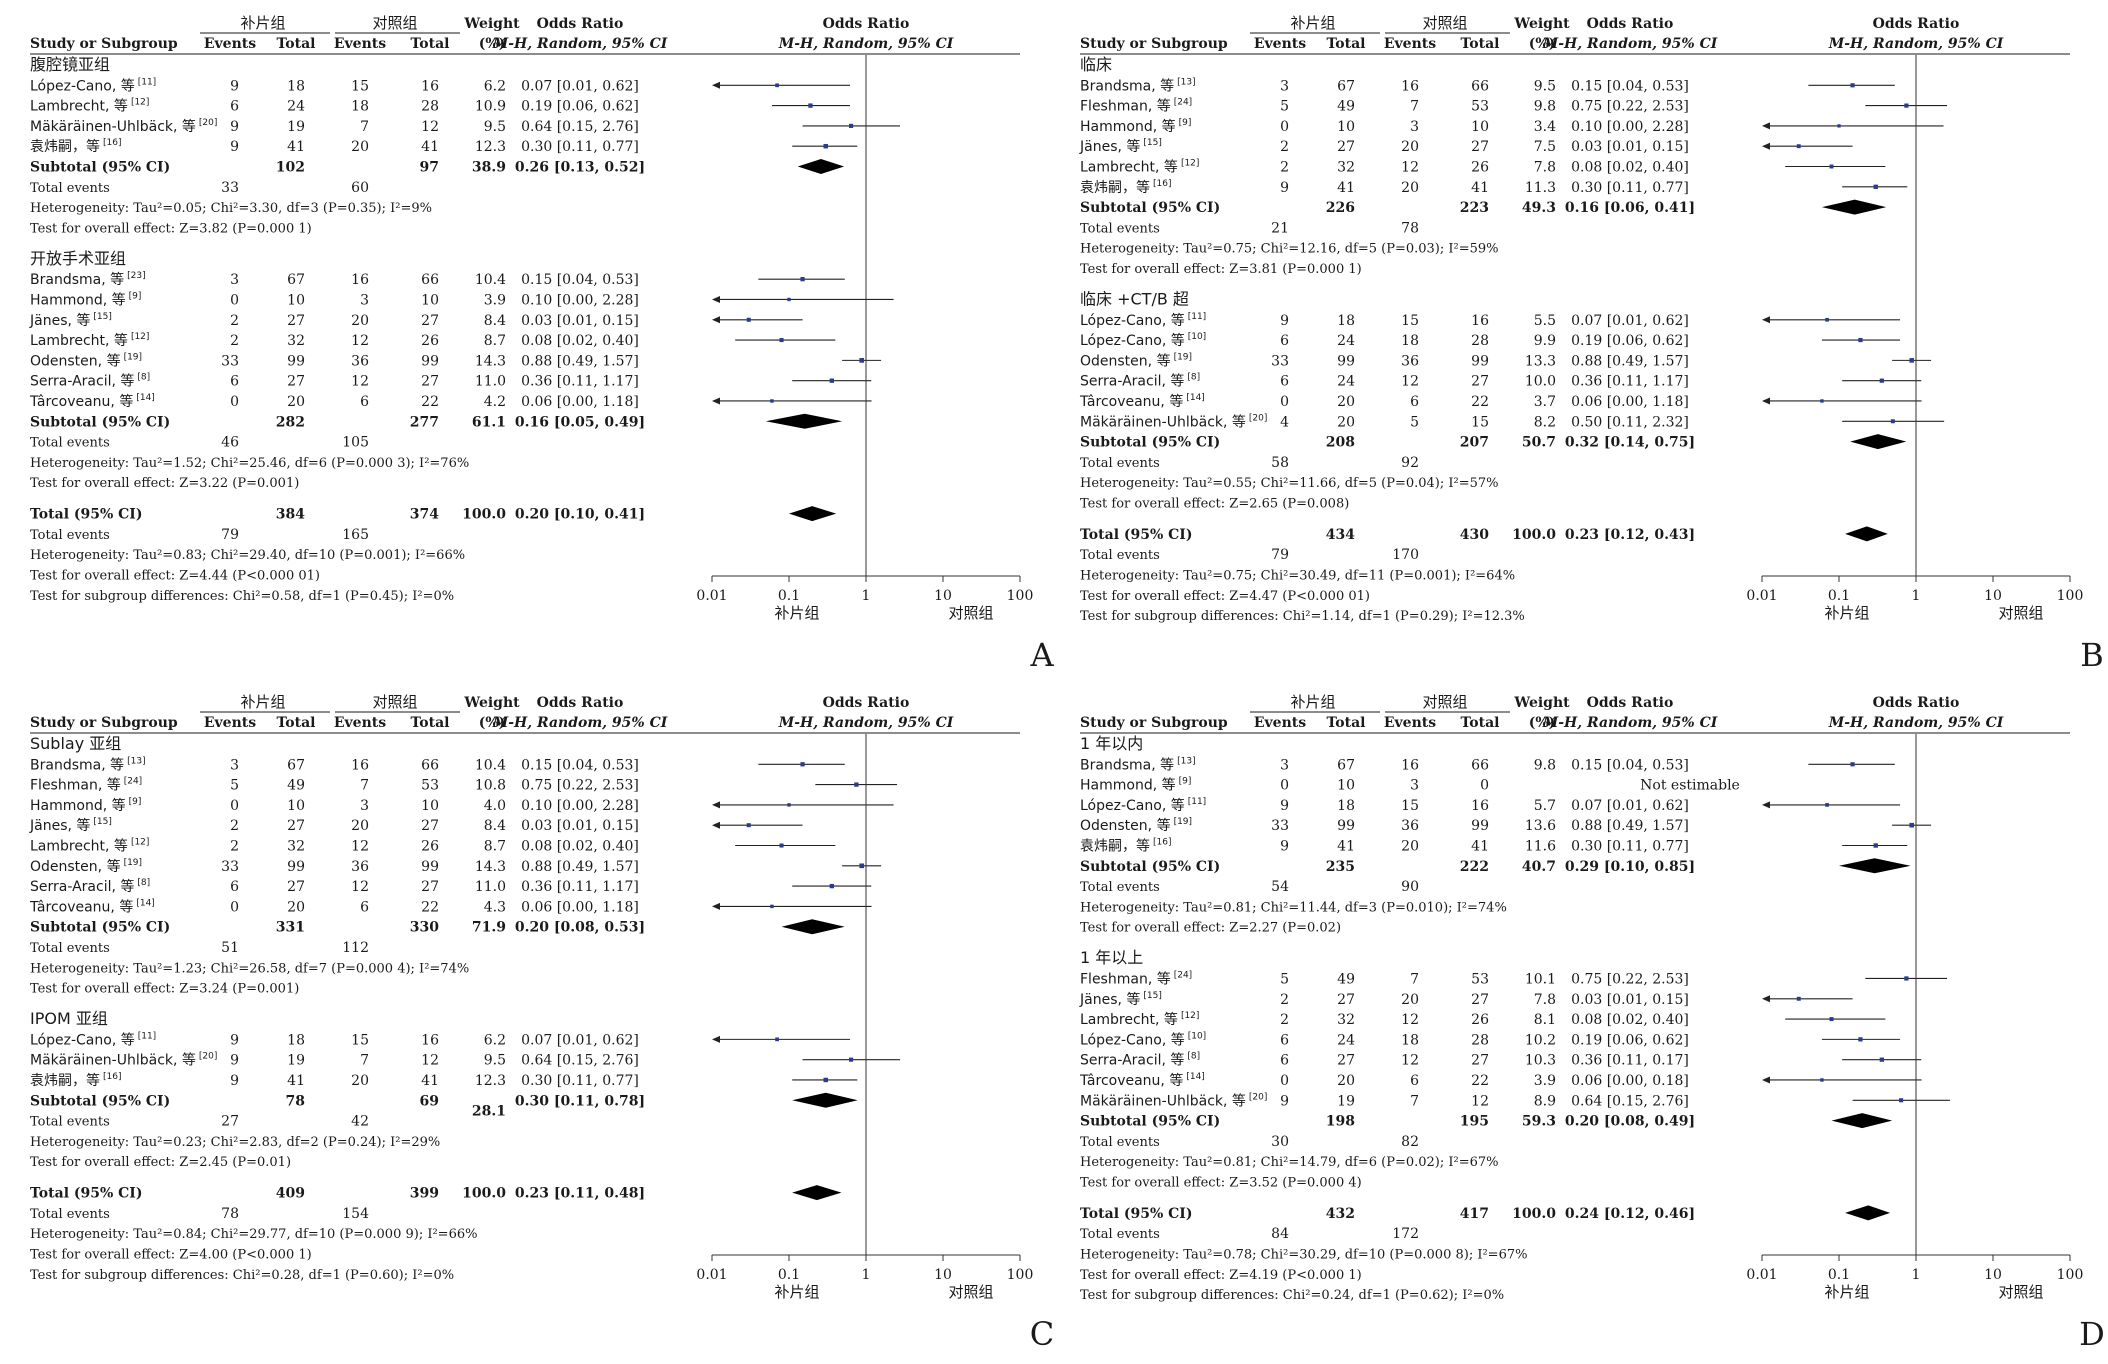  What do you see at coordinates (490, 887) in the screenshot?
I see `weight-value: 11.0` at bounding box center [490, 887].